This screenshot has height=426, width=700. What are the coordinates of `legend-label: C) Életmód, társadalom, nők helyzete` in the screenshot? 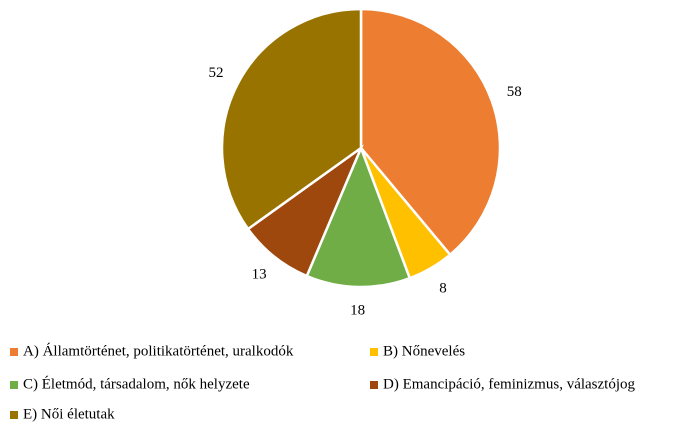 It's located at (136, 383).